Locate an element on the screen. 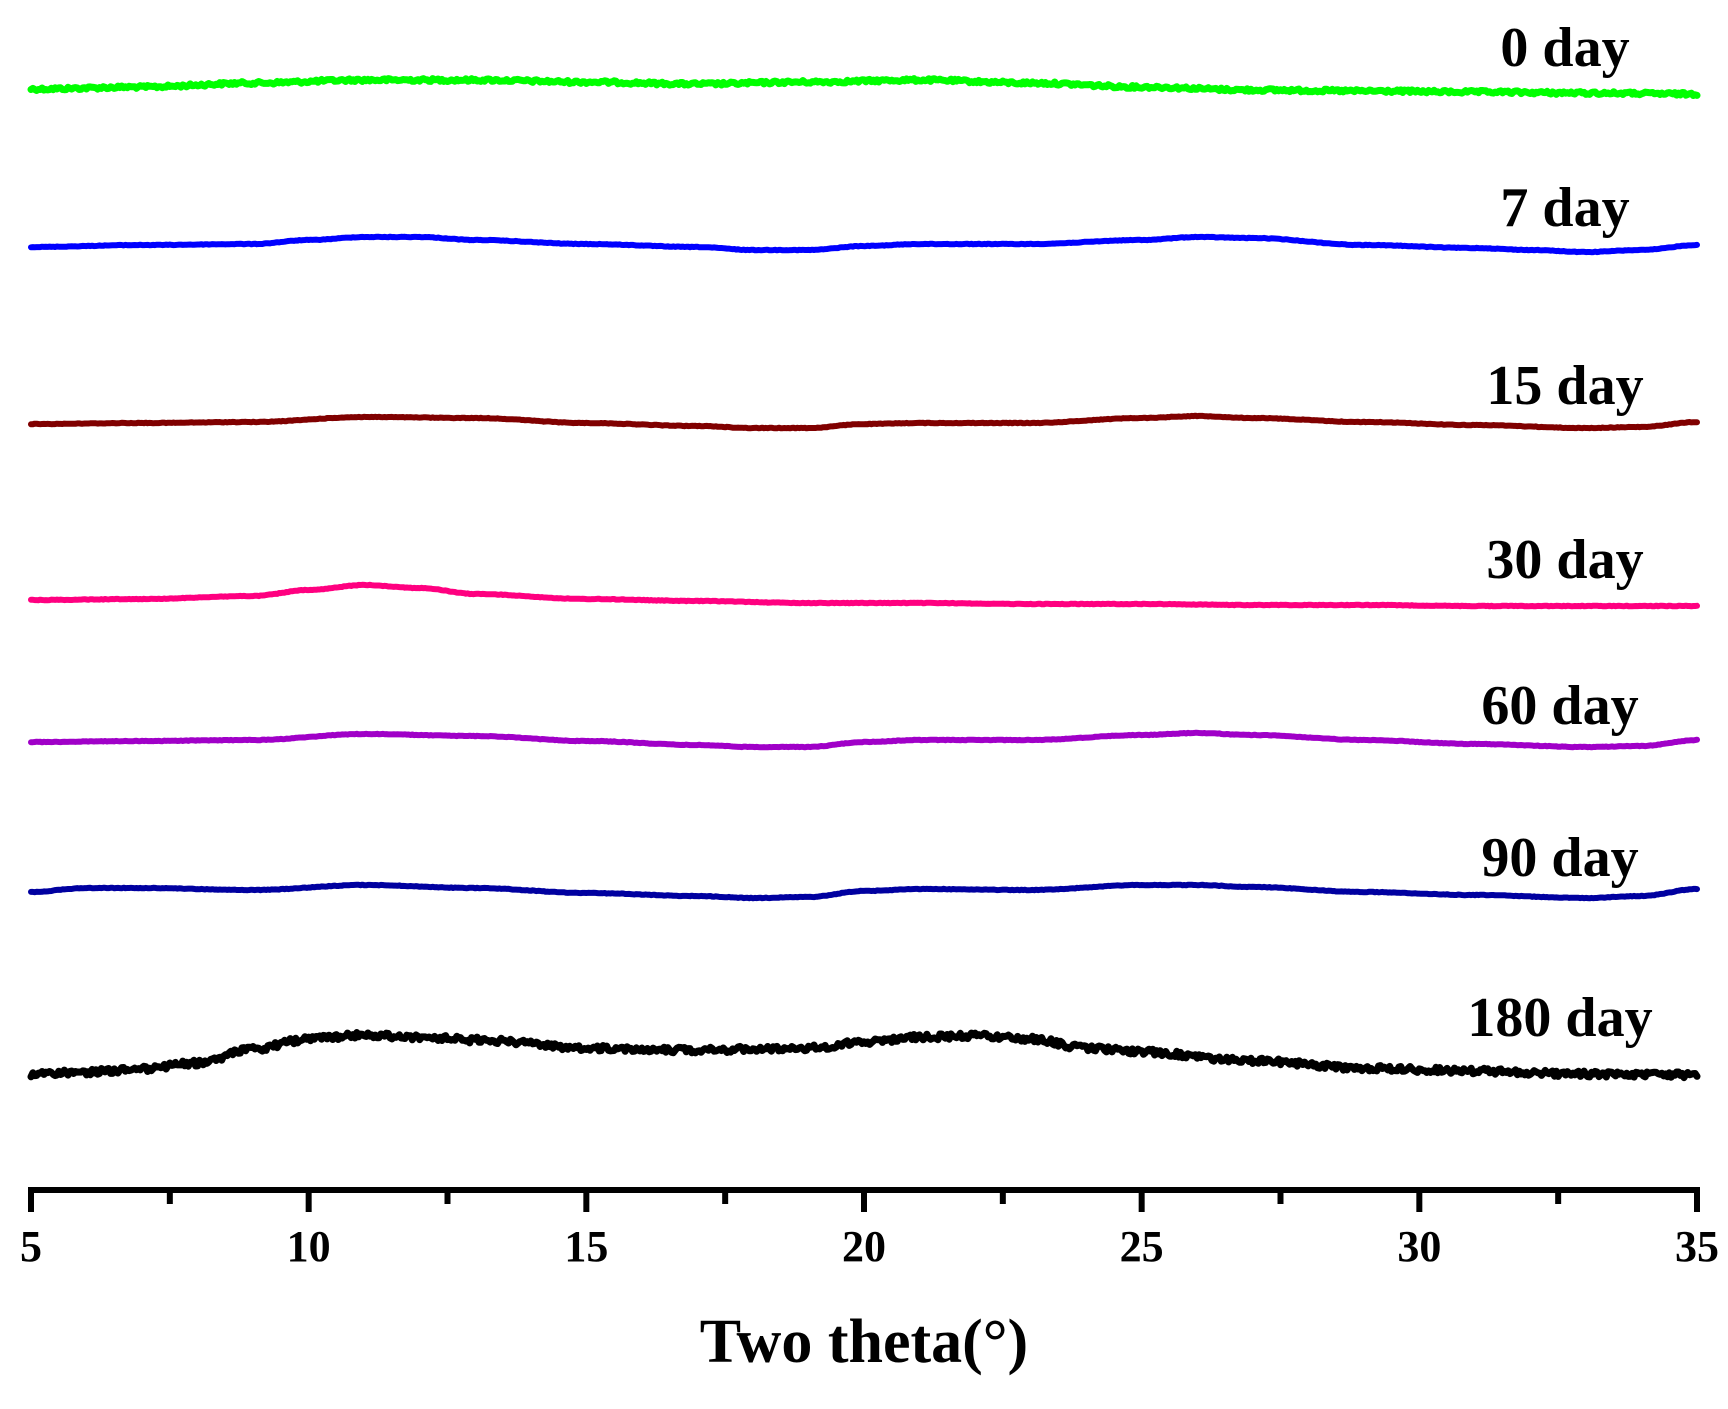  series-label-6: 180 day is located at coordinates (1559, 1018).